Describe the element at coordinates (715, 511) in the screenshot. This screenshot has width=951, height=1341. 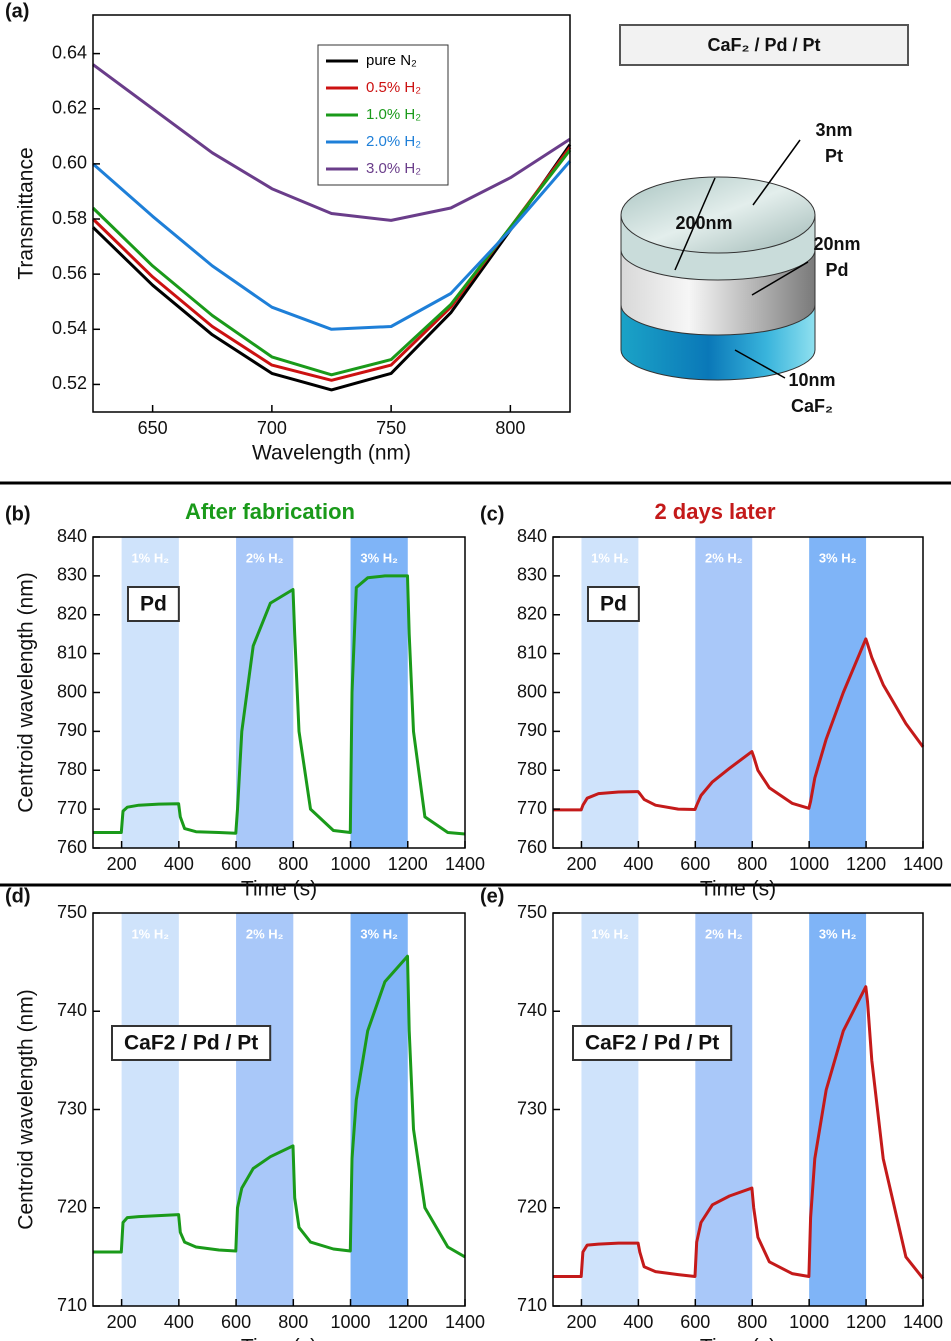
I see `panel-title: 2 days later` at that location.